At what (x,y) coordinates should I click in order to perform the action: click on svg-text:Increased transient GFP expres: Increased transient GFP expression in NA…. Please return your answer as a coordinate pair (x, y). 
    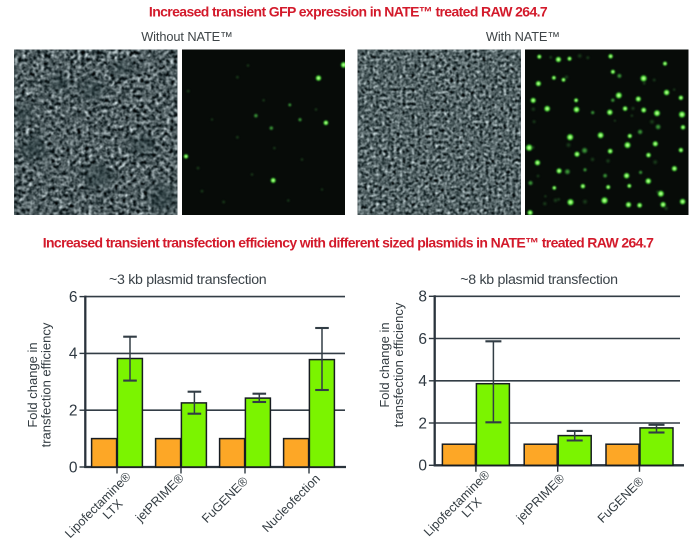
    Looking at the image, I should click on (348, 12).